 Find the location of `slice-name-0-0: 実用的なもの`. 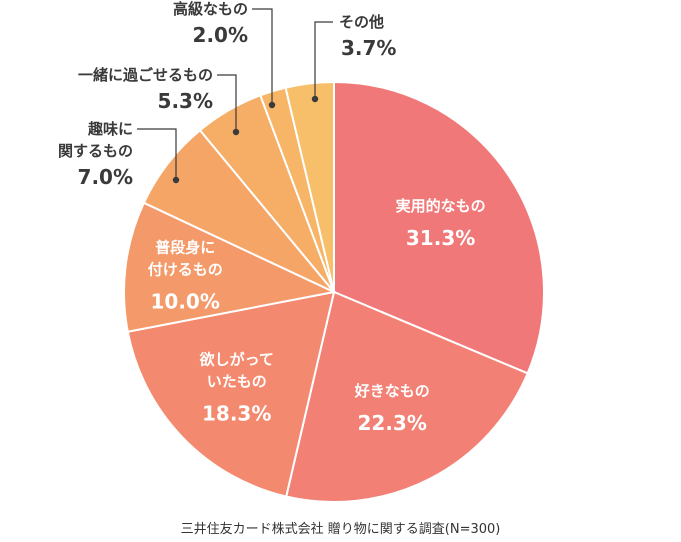

slice-name-0-0: 実用的なもの is located at coordinates (441, 206).